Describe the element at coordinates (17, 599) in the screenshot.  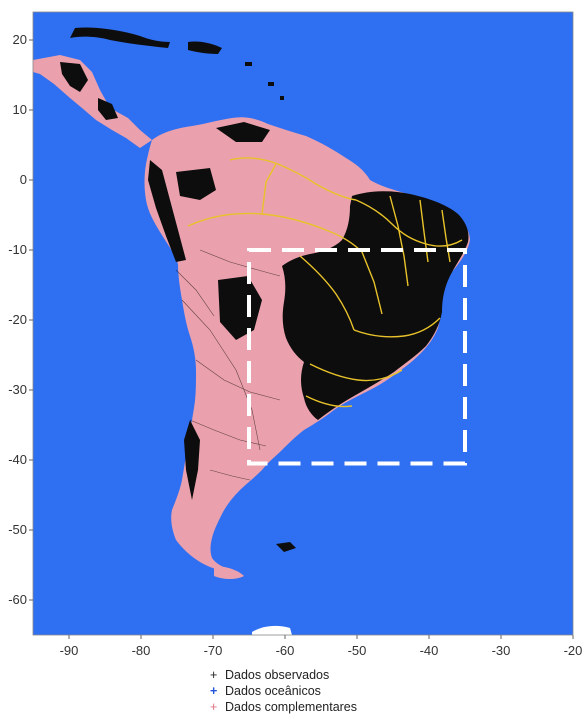
I see `y-tick-label: -60` at that location.